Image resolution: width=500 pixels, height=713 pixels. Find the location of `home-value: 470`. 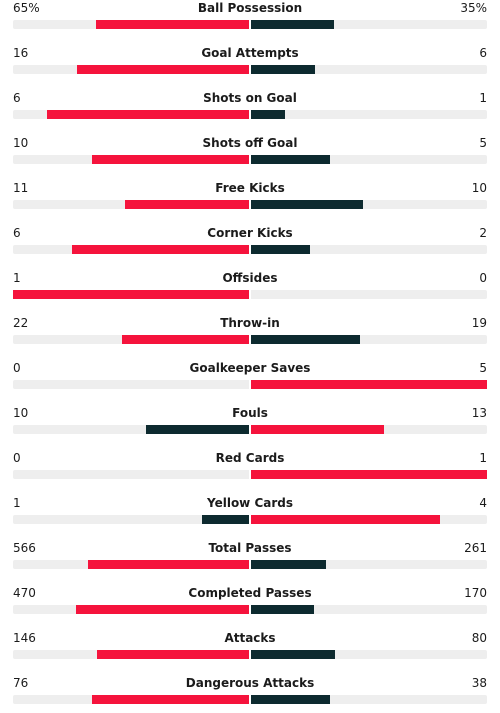

home-value: 470 is located at coordinates (24, 593).